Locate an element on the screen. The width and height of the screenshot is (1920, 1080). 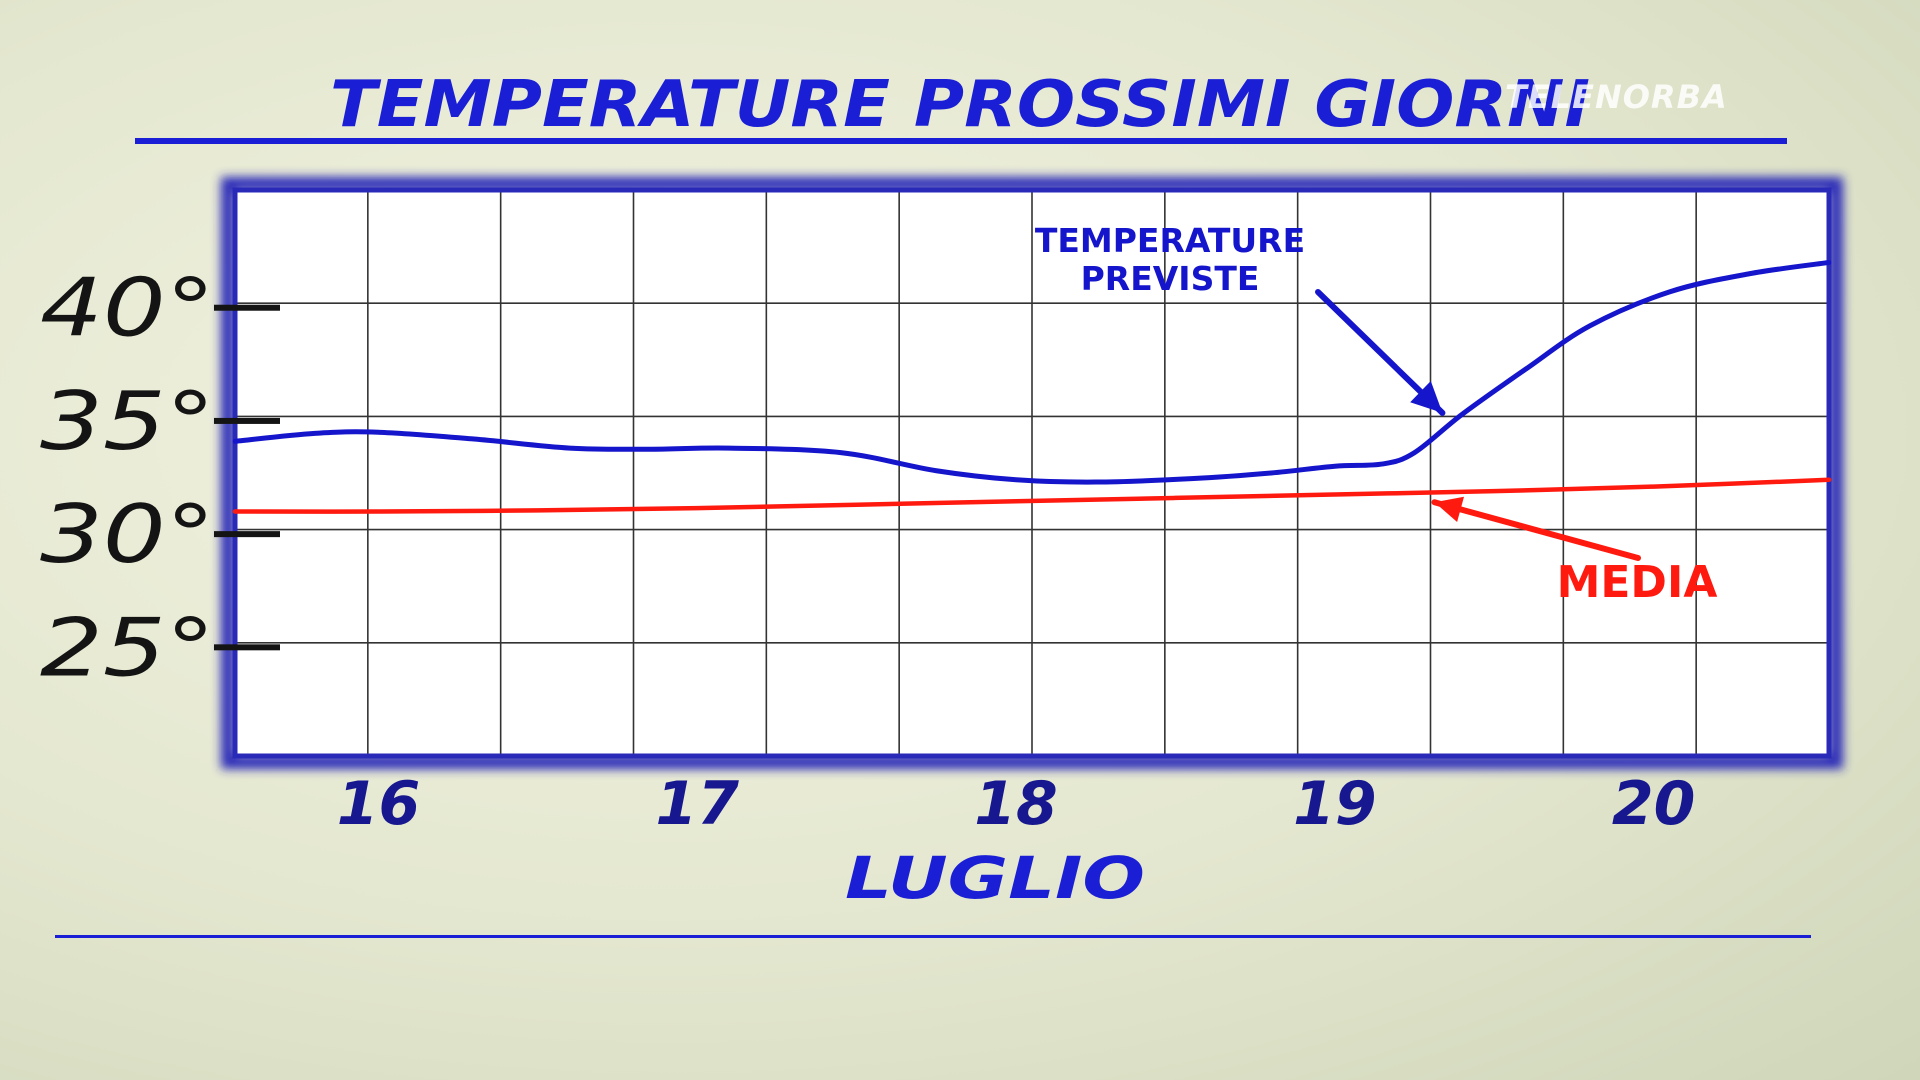
x-axis-label: LUGLIO is located at coordinates (995, 878).